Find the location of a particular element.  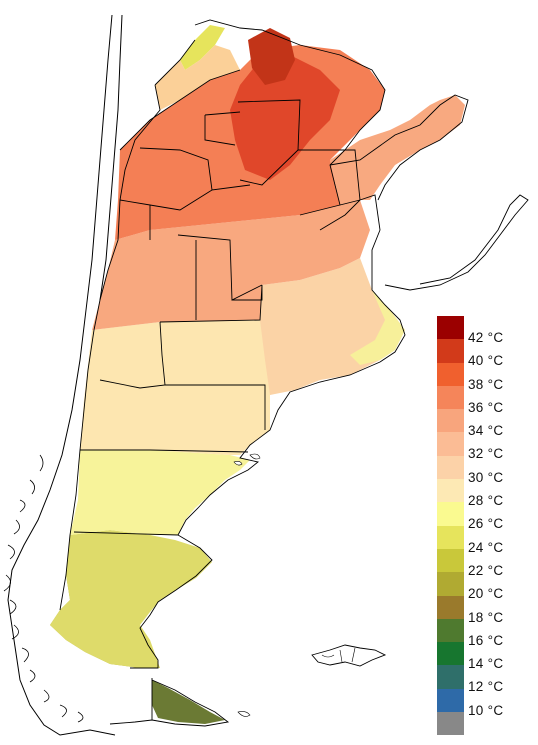

legend-label: 38 °C is located at coordinates (486, 384).